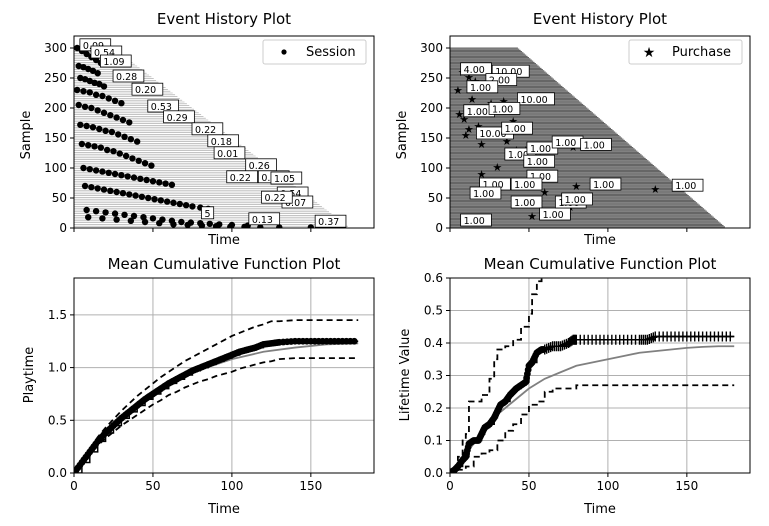  I want to click on annotation-text: 10.00, so click(508, 72).